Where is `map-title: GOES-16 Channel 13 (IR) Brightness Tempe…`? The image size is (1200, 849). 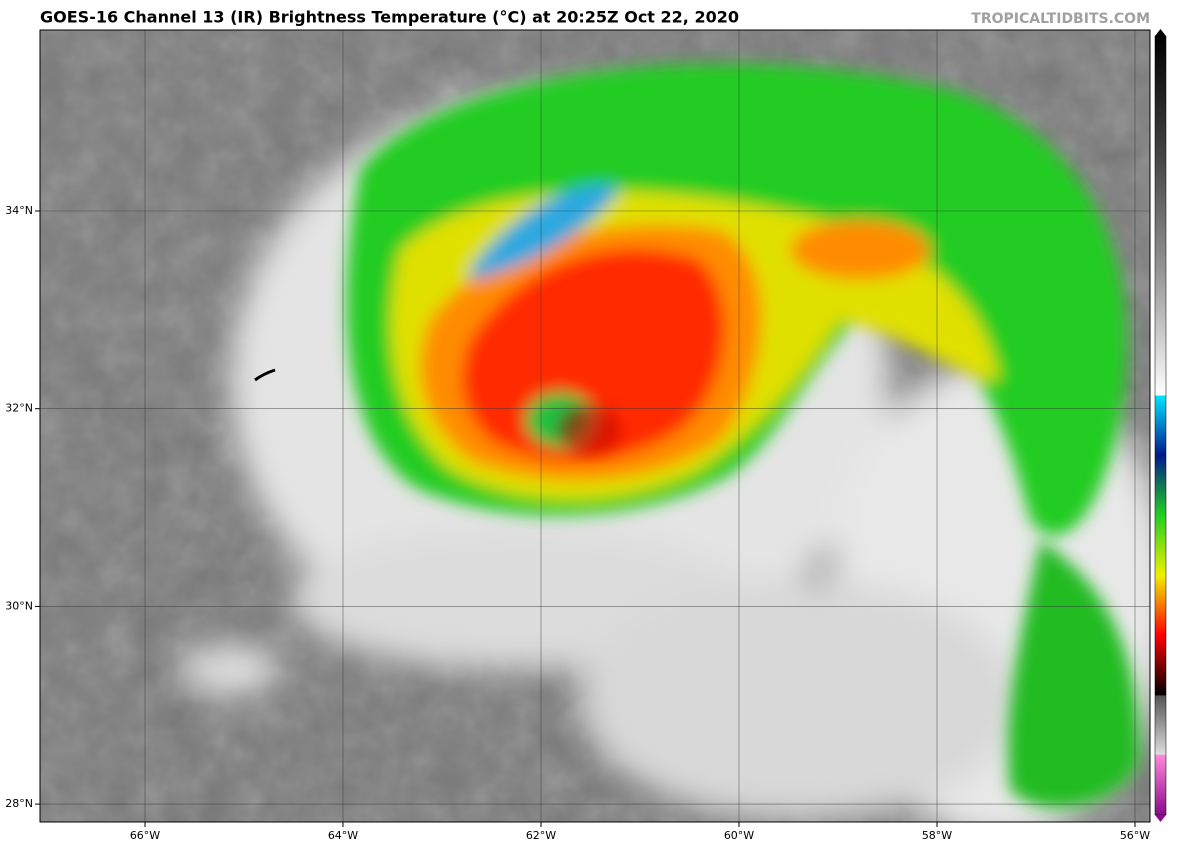
map-title: GOES-16 Channel 13 (IR) Brightness Tempe… is located at coordinates (389, 17).